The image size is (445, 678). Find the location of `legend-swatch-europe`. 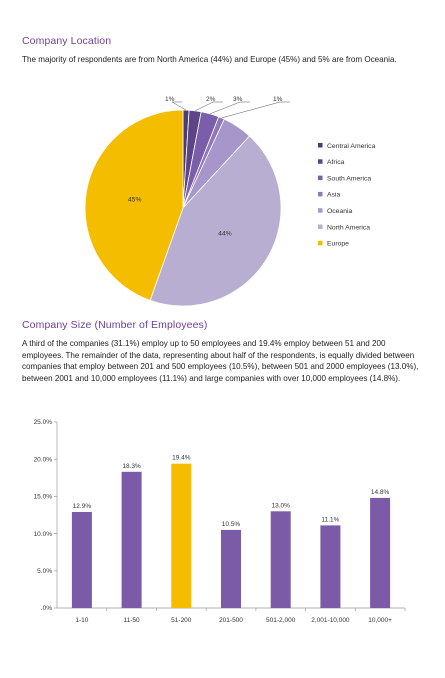

legend-swatch-europe is located at coordinates (320, 243).